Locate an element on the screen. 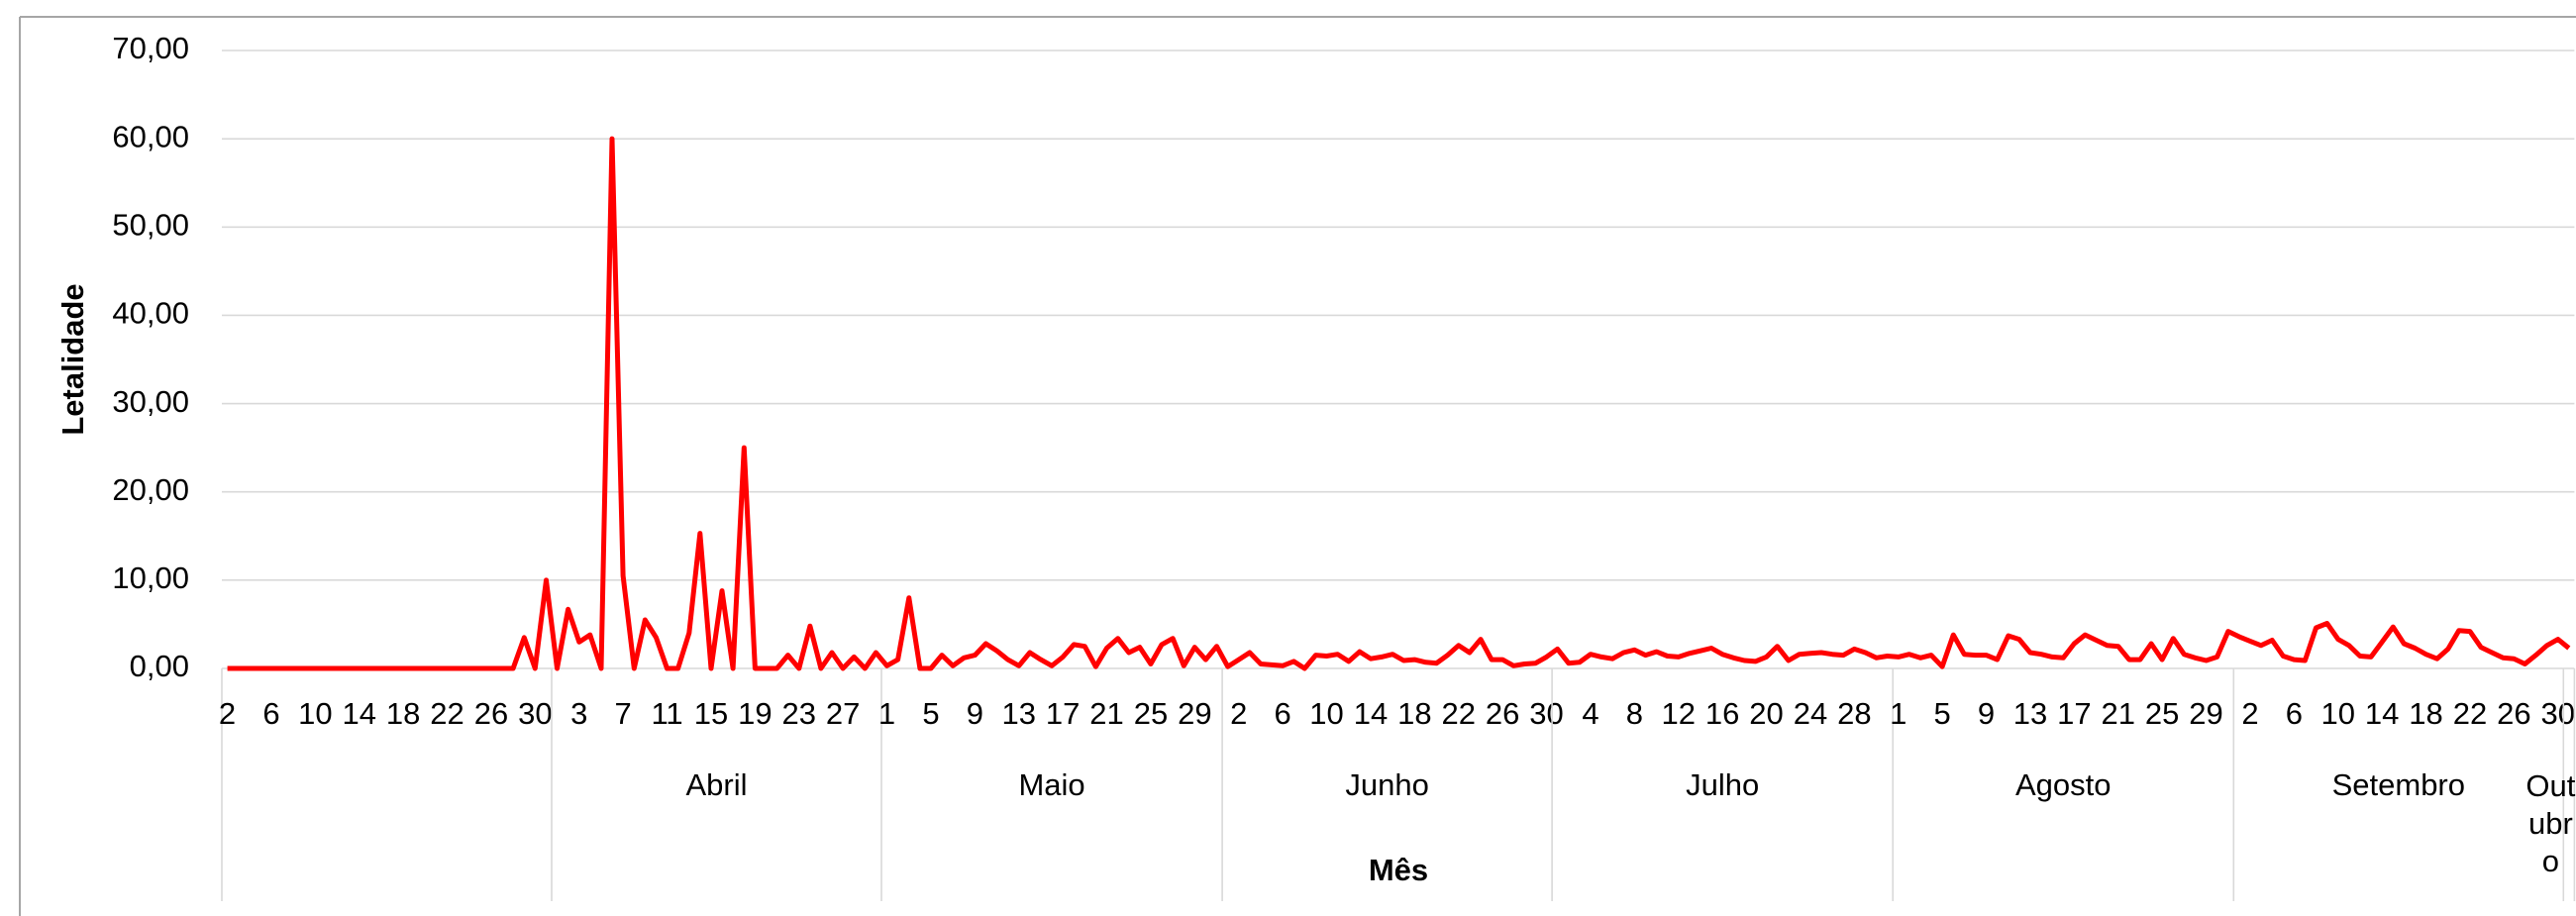 Image resolution: width=2576 pixels, height=916 pixels. month-label: Setembro is located at coordinates (2398, 784).